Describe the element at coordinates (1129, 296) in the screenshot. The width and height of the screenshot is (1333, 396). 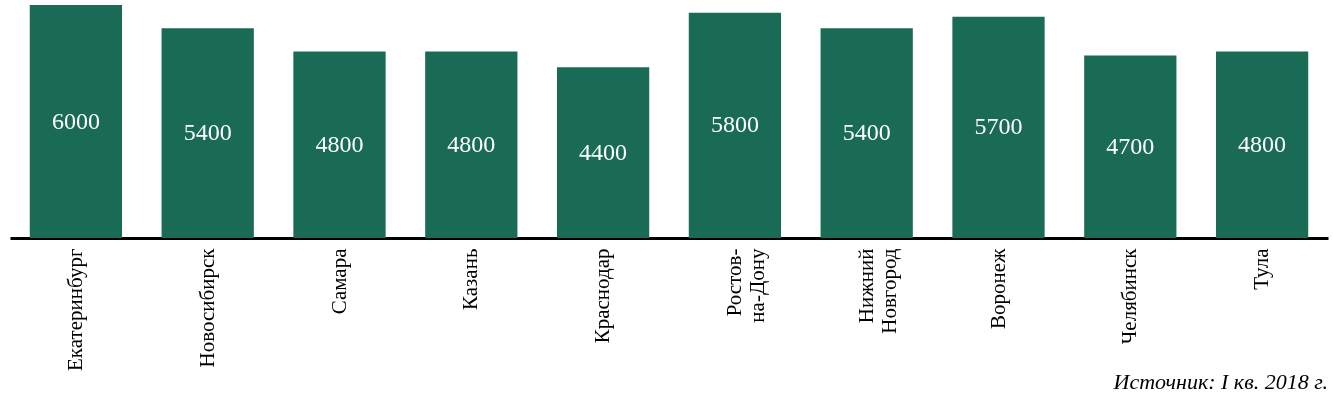
I see `x-tick-label: Челябинск` at that location.